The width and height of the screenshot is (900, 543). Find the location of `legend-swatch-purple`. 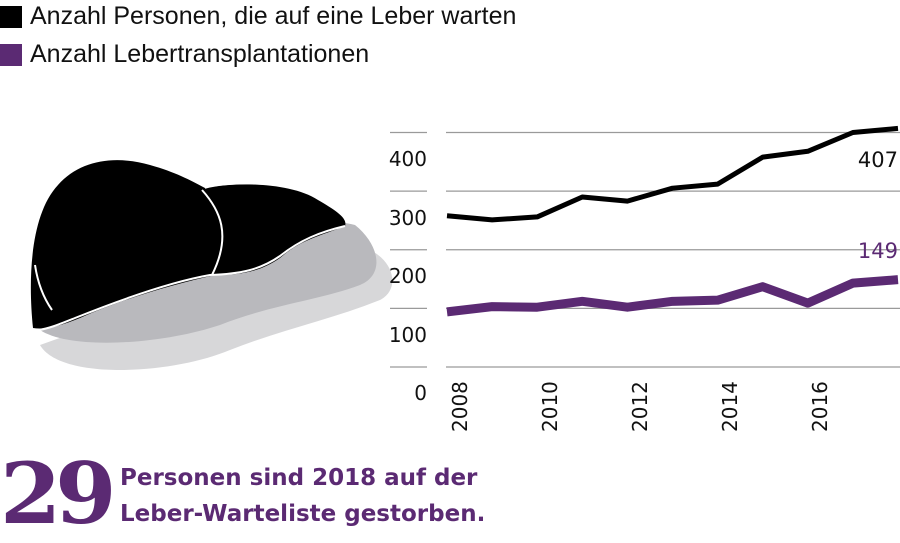

legend-swatch-purple is located at coordinates (11, 54).